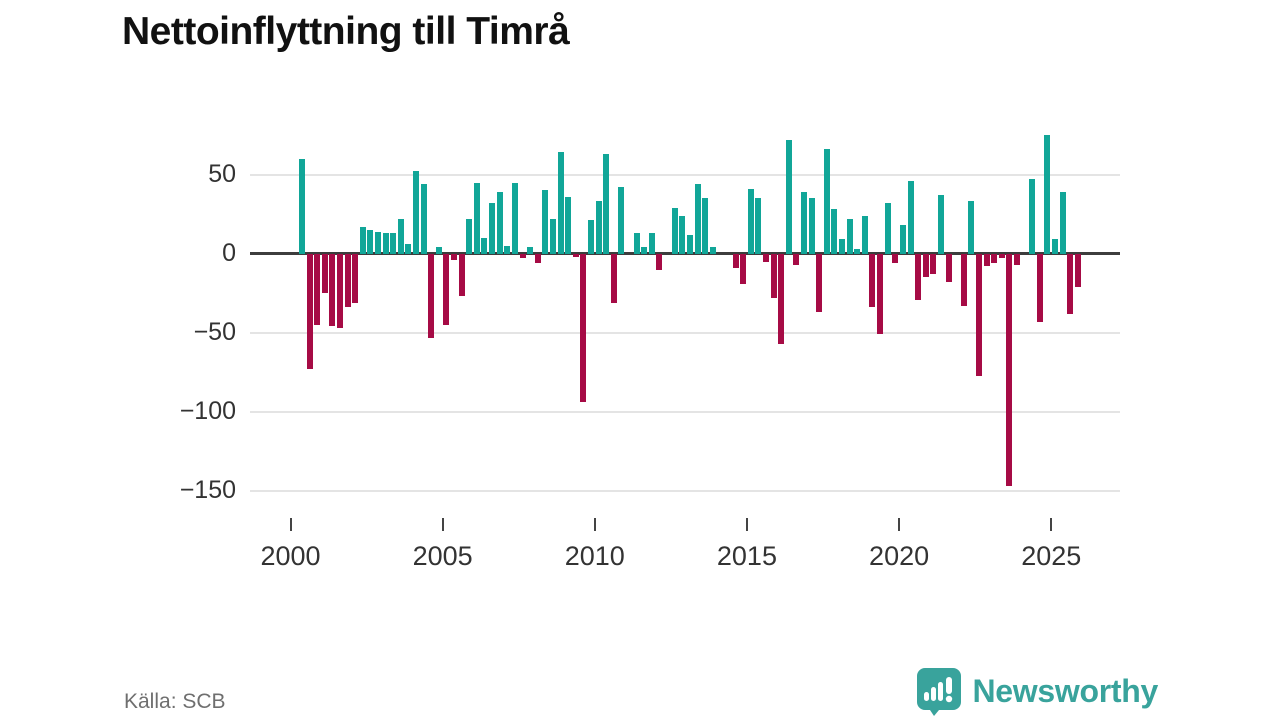  Describe the element at coordinates (385, 243) in the screenshot. I see `bar-2003-Q1` at that location.